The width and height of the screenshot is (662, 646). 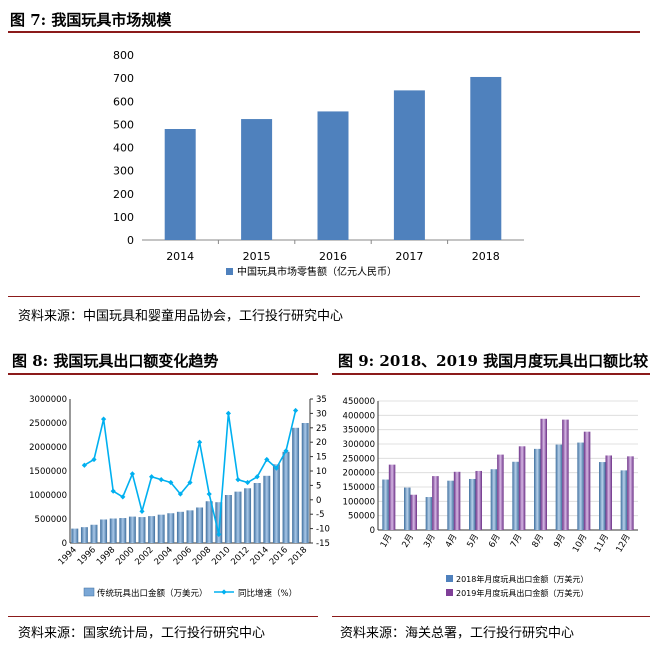 I want to click on fig9-xtick-label: 4月, so click(x=452, y=541).